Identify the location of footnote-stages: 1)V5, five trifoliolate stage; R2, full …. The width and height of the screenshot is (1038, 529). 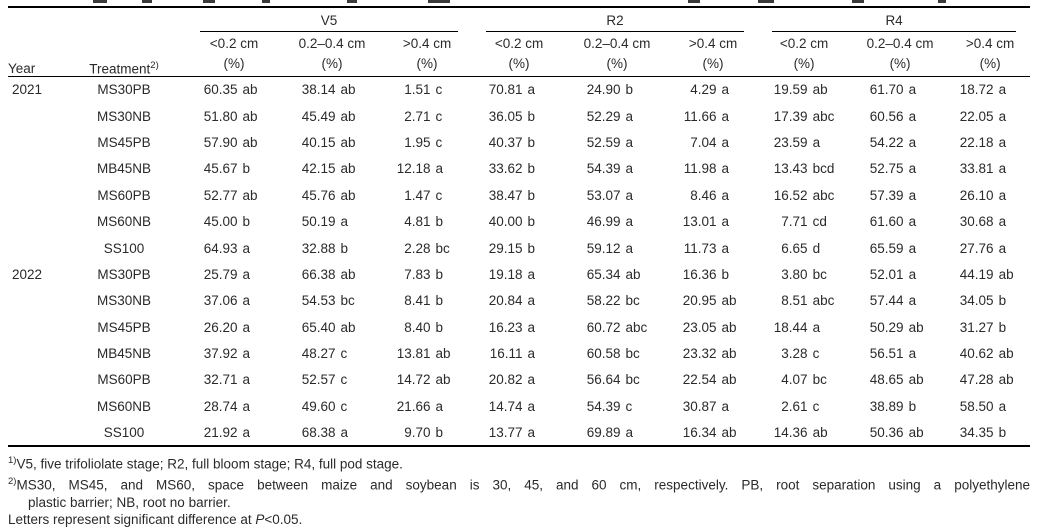
(519, 462).